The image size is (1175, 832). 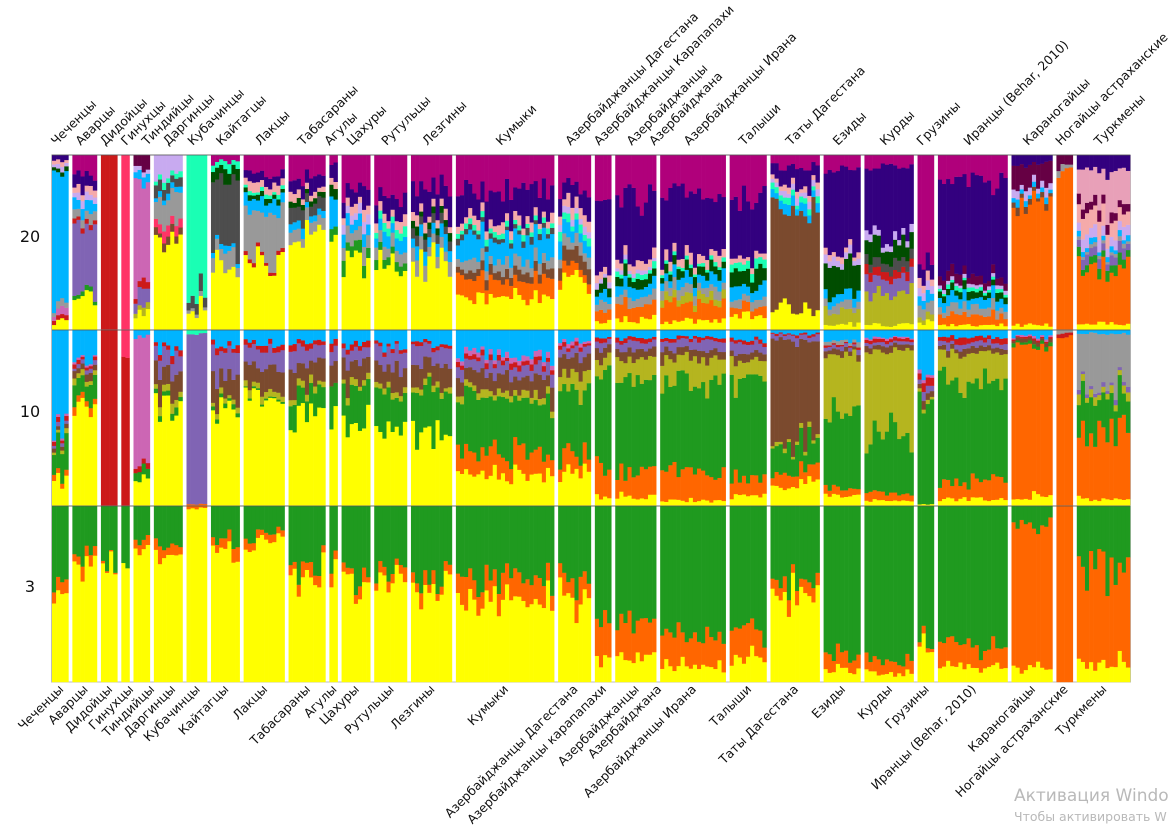 I want to click on segment-maroon, so click(x=1128, y=207).